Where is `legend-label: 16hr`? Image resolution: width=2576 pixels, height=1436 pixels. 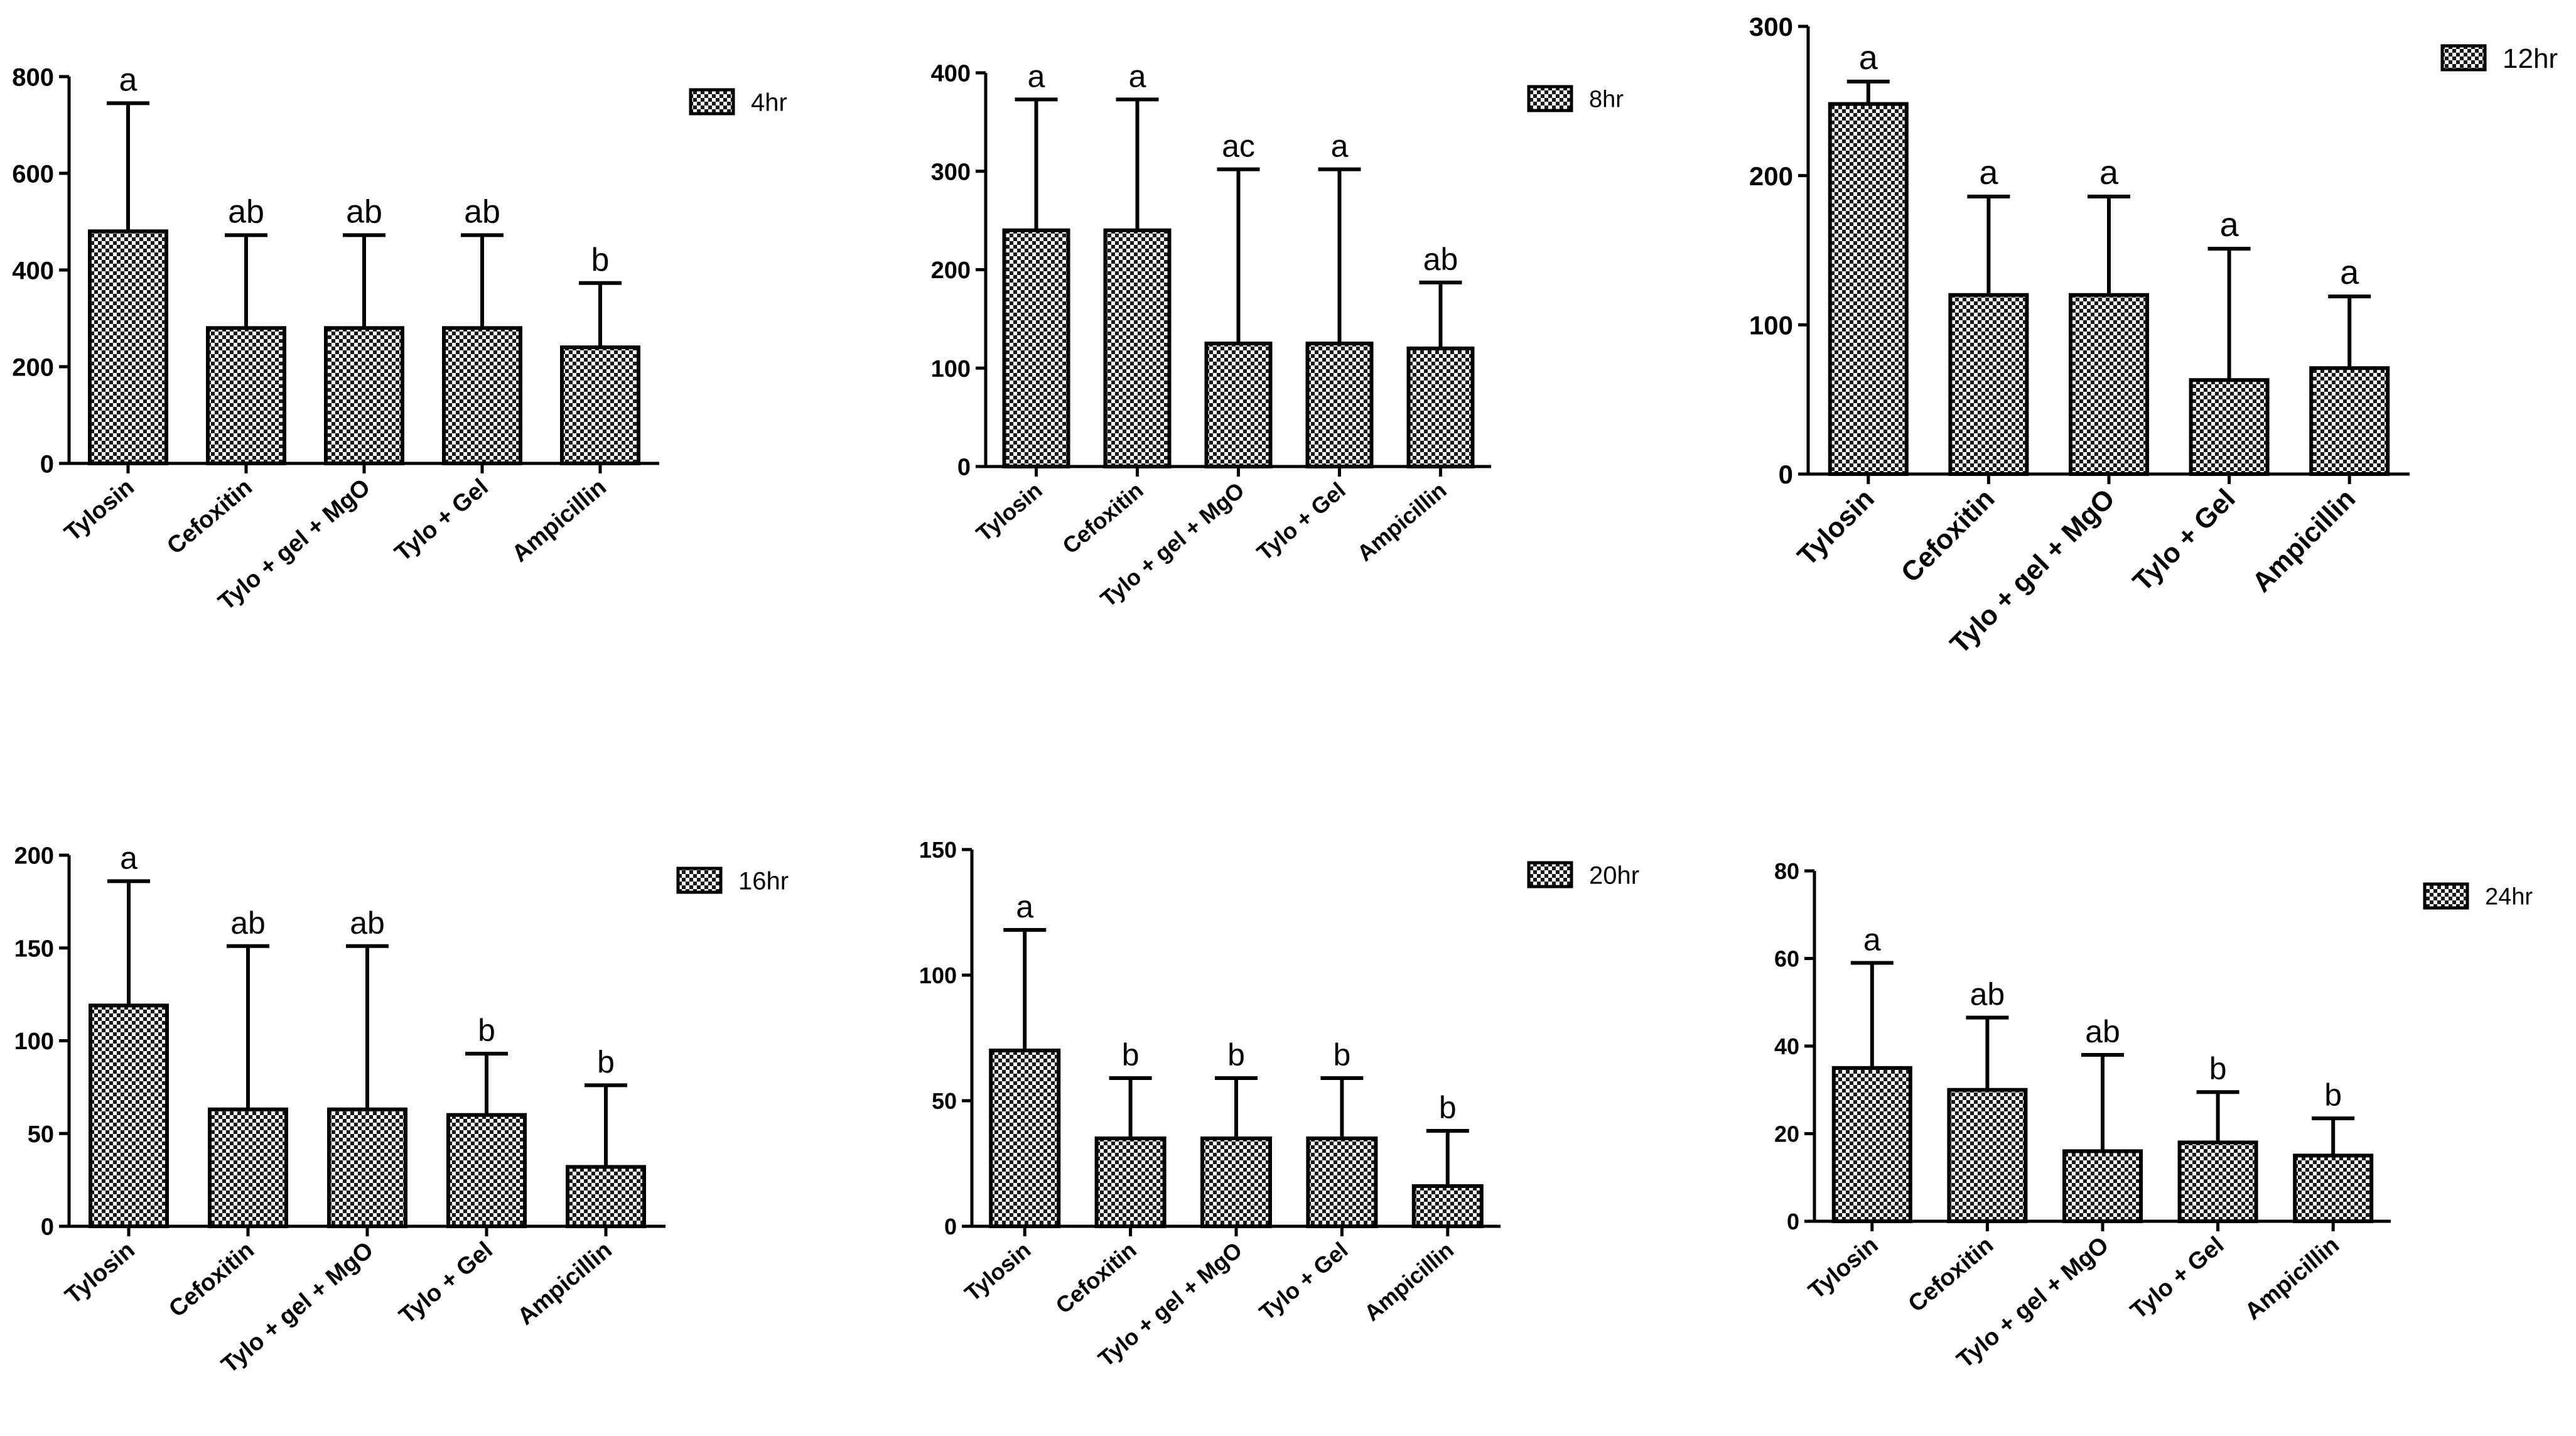 legend-label: 16hr is located at coordinates (763, 881).